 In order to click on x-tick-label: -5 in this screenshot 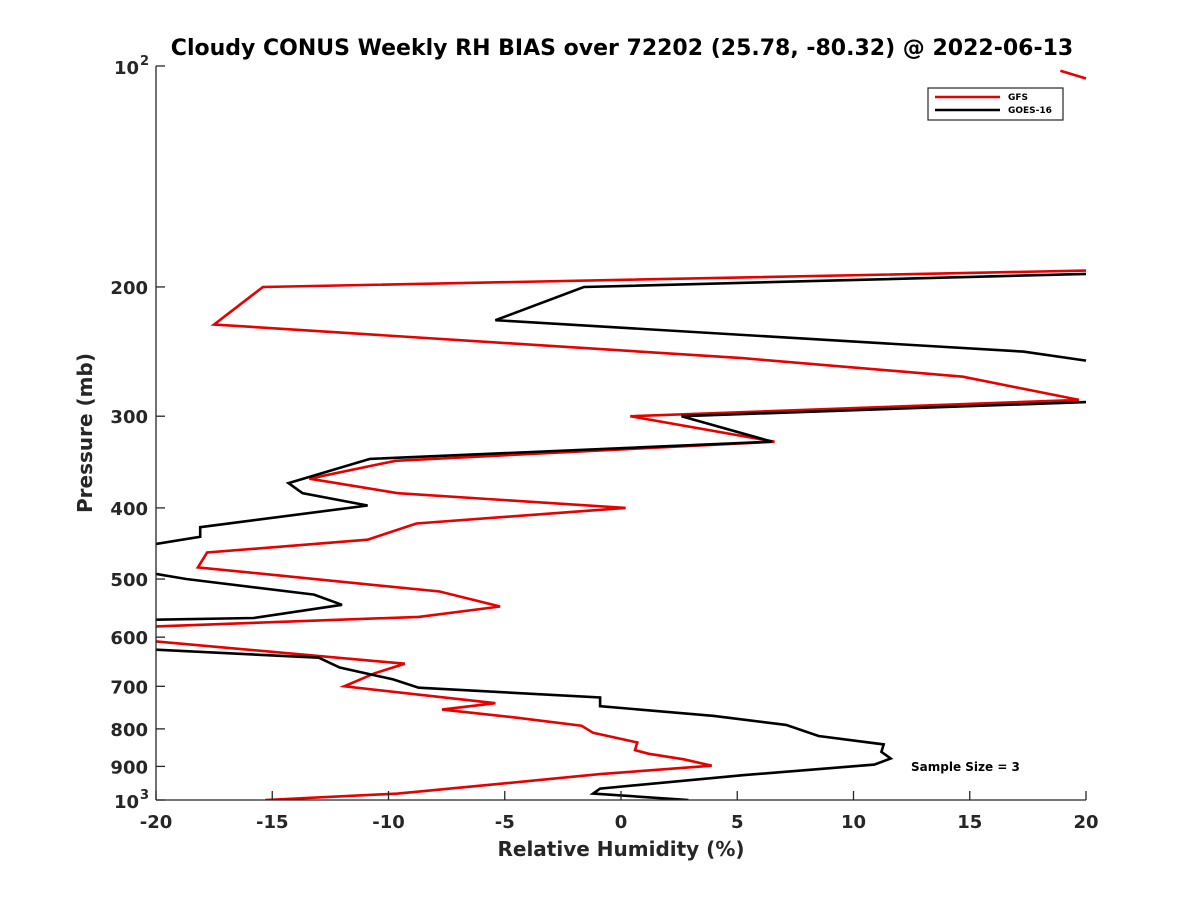, I will do `click(505, 822)`.